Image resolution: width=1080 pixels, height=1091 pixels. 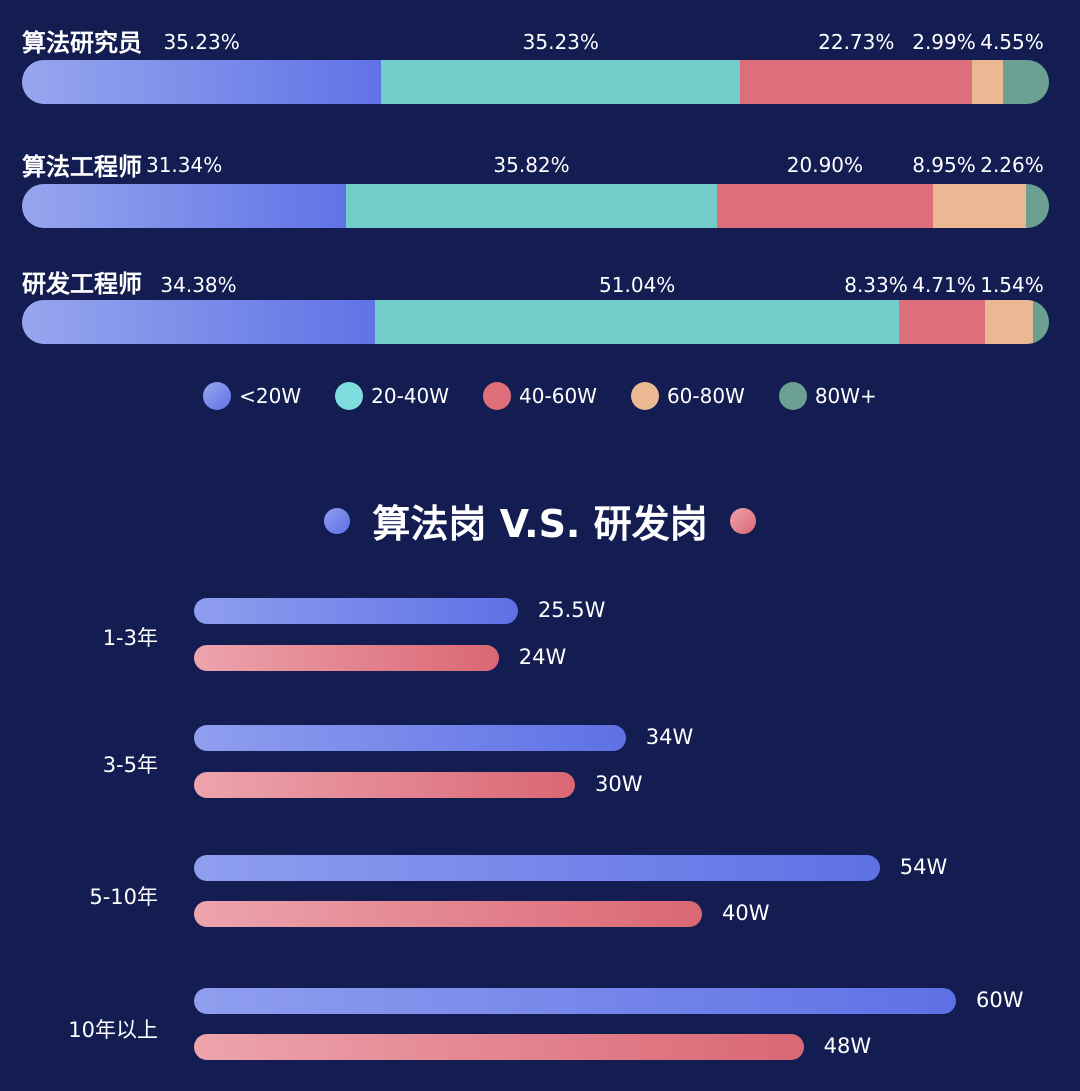 I want to click on legend-label: 80W+, so click(x=845, y=396).